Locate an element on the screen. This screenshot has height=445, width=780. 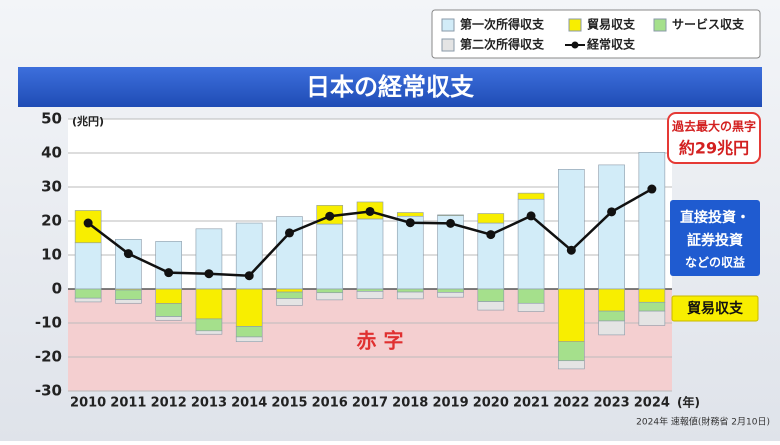
callout-box is located at coordinates (714, 138).